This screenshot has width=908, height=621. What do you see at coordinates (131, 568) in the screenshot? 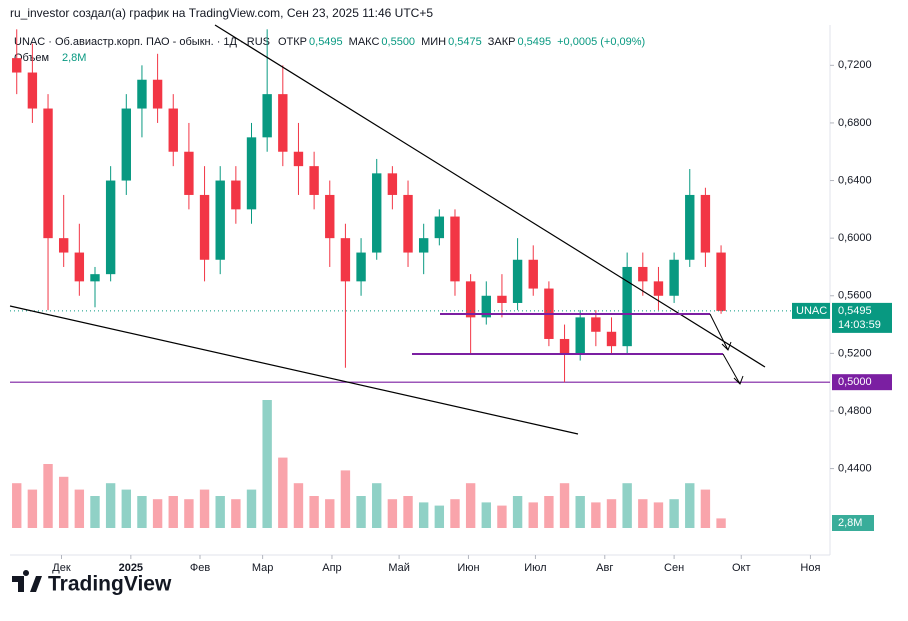
I see `x-tick-label: 2025` at bounding box center [131, 568].